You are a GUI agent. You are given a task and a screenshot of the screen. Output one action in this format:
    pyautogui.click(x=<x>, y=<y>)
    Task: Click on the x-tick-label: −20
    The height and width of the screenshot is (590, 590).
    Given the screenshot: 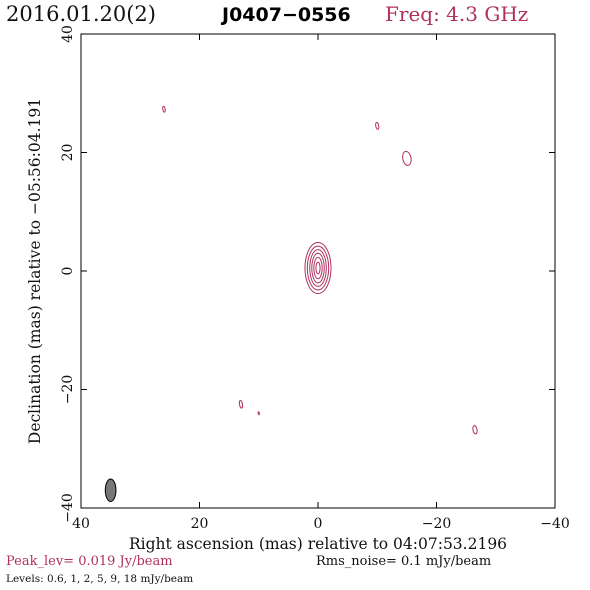 What is the action you would take?
    pyautogui.click(x=437, y=524)
    